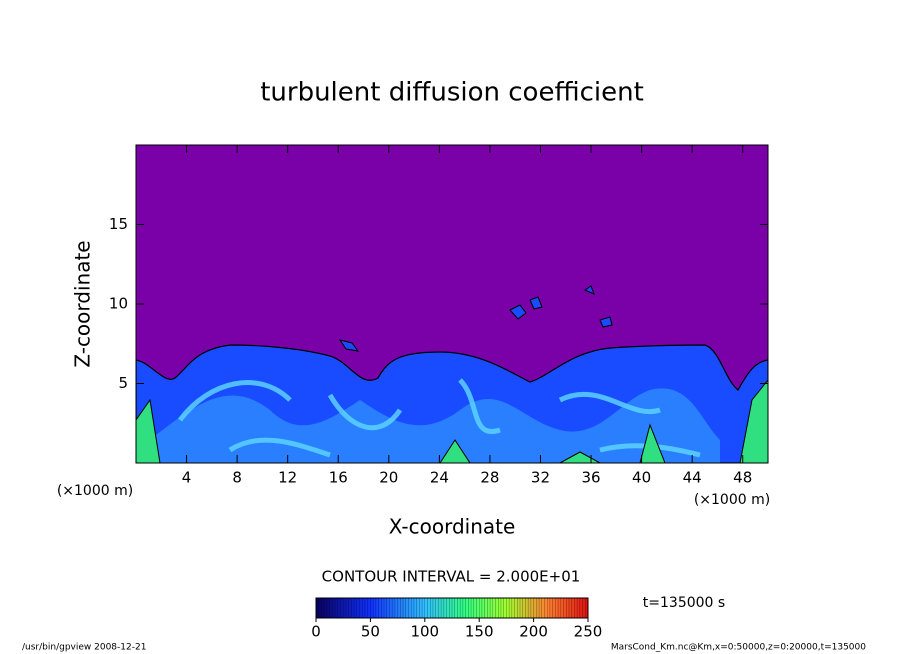 Image resolution: width=904 pixels, height=654 pixels. Describe the element at coordinates (742, 478) in the screenshot. I see `x-tick-label: 48` at that location.